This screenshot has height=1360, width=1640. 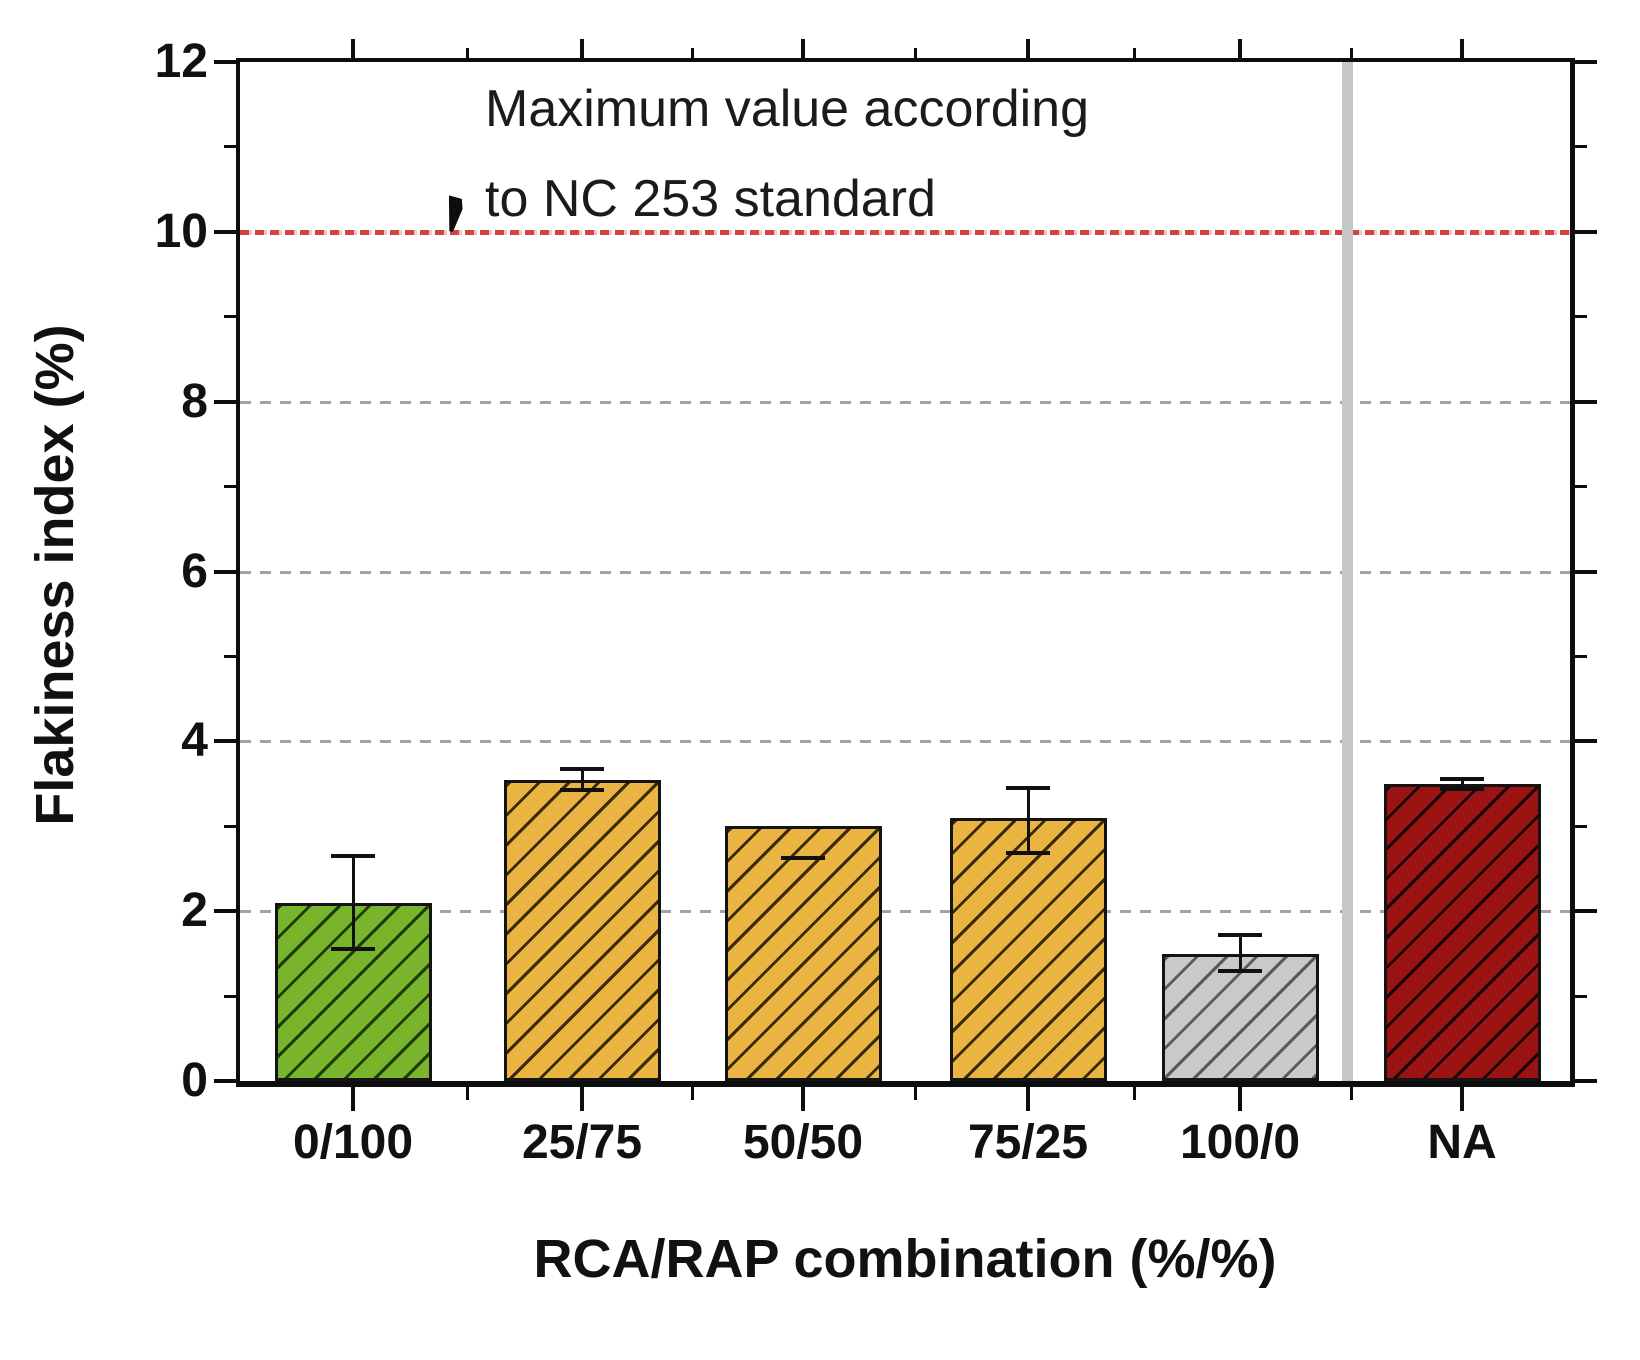 I want to click on x-tick-bottom-100/0, so click(x=1240, y=1099).